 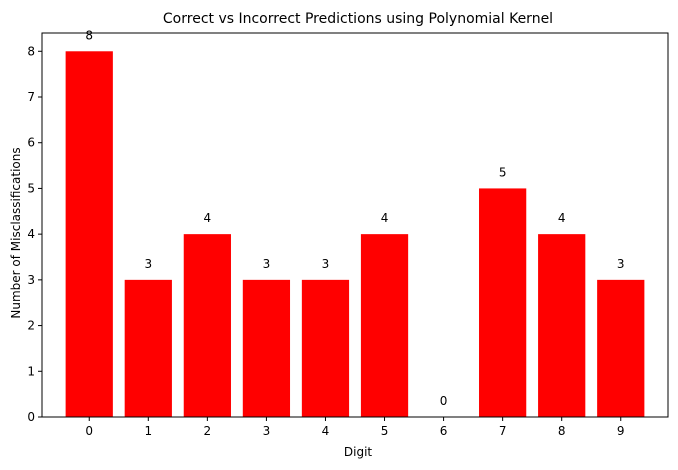 What do you see at coordinates (31, 280) in the screenshot?
I see `y-tick-label: 3` at bounding box center [31, 280].